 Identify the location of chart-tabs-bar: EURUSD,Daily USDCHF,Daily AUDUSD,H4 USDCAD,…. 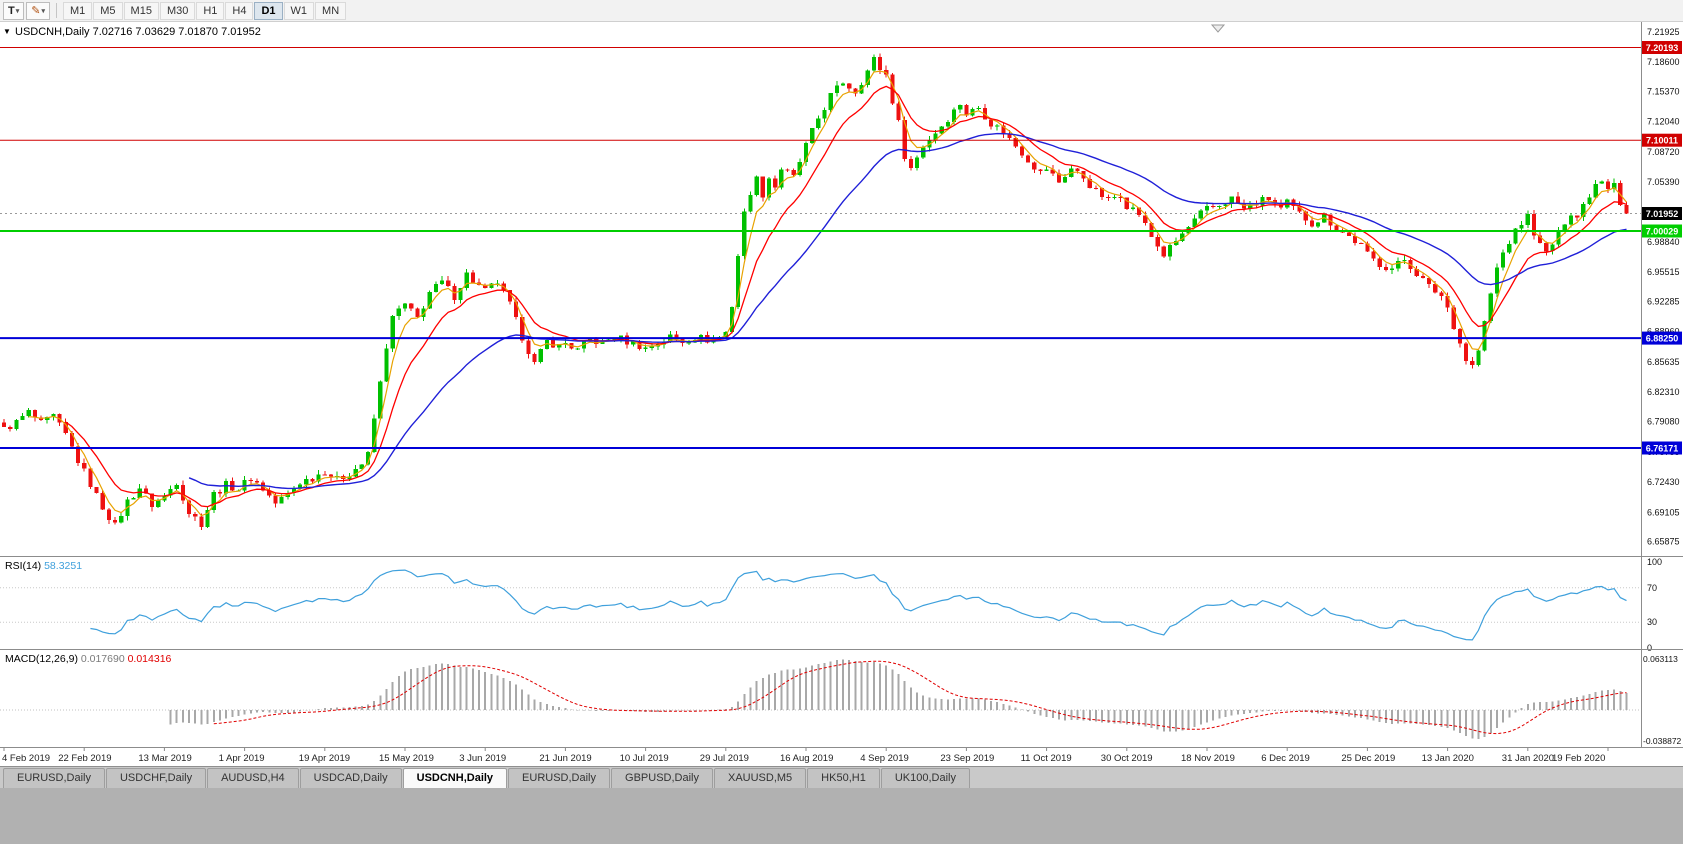
(841, 777).